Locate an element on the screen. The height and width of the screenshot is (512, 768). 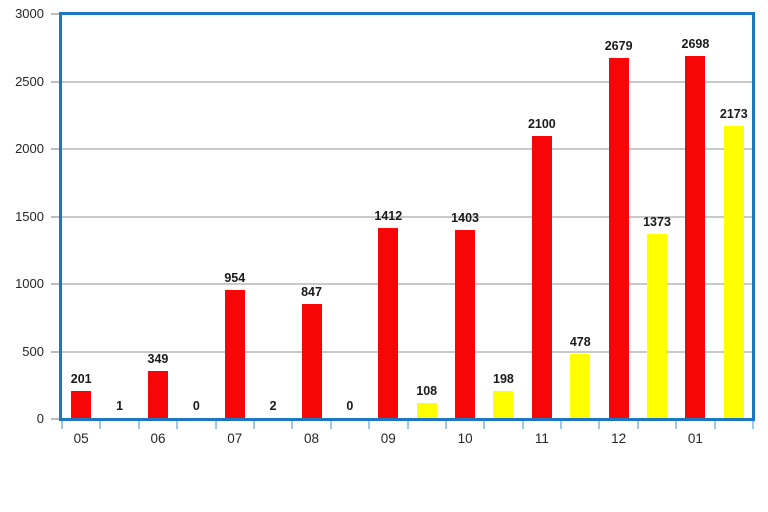
bar-value-label: 954 is located at coordinates (235, 278).